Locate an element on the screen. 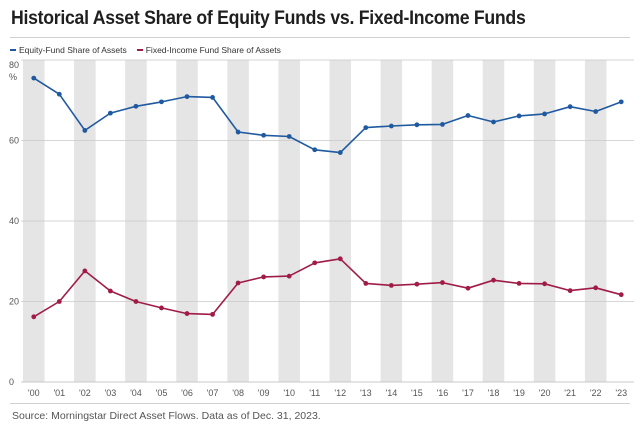 The width and height of the screenshot is (640, 431). x-tick-label: '09 is located at coordinates (264, 393).